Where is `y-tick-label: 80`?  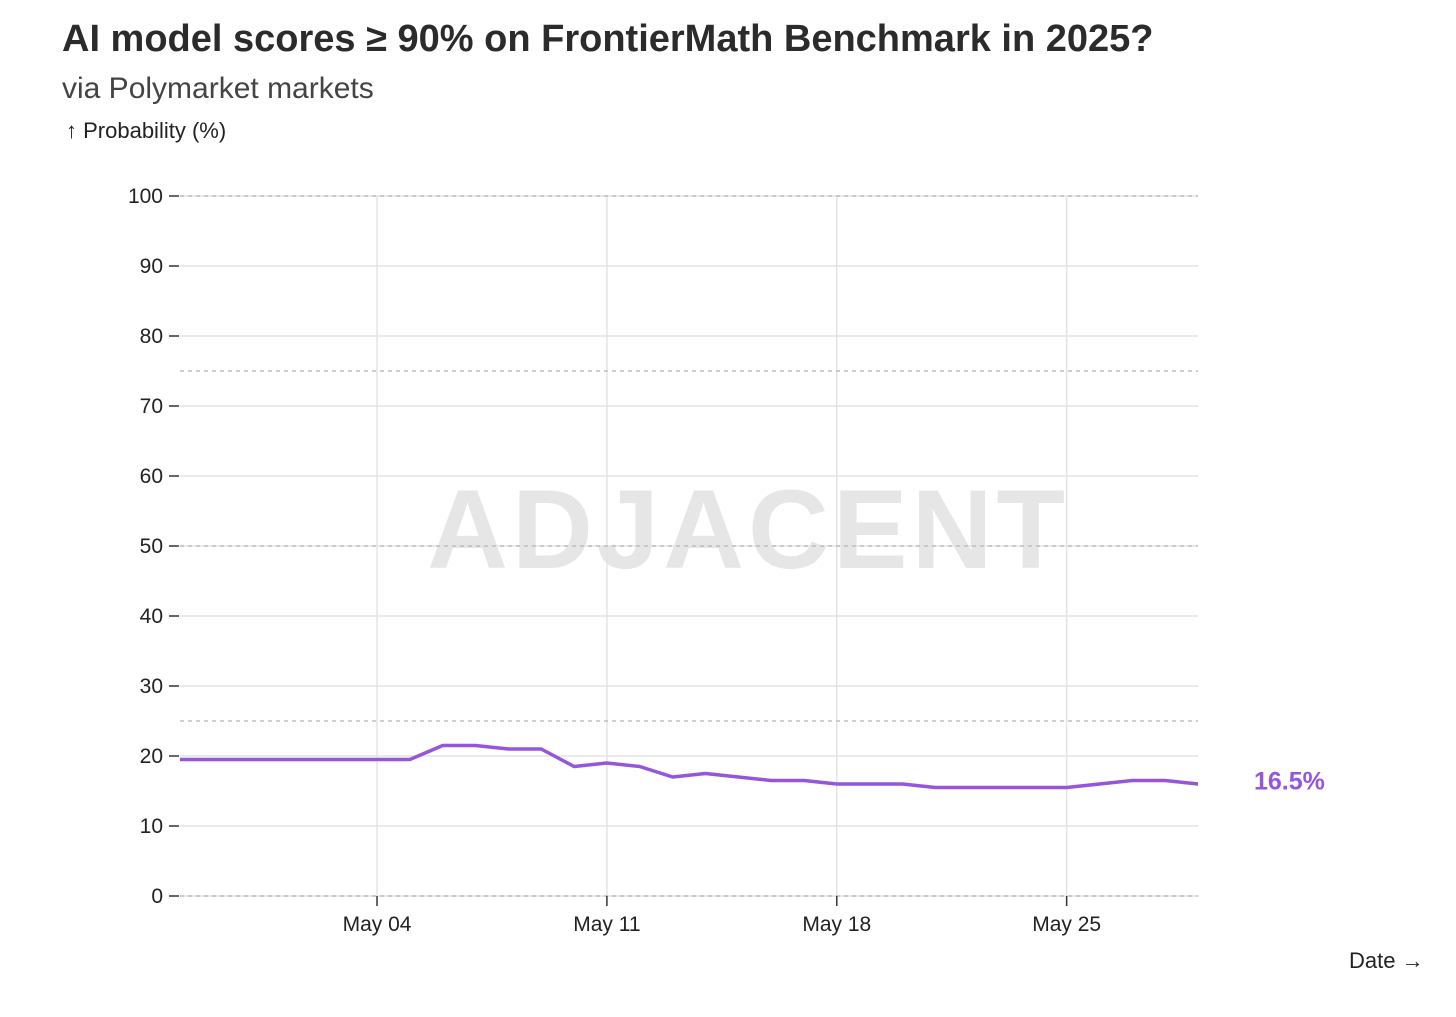
y-tick-label: 80 is located at coordinates (151, 336).